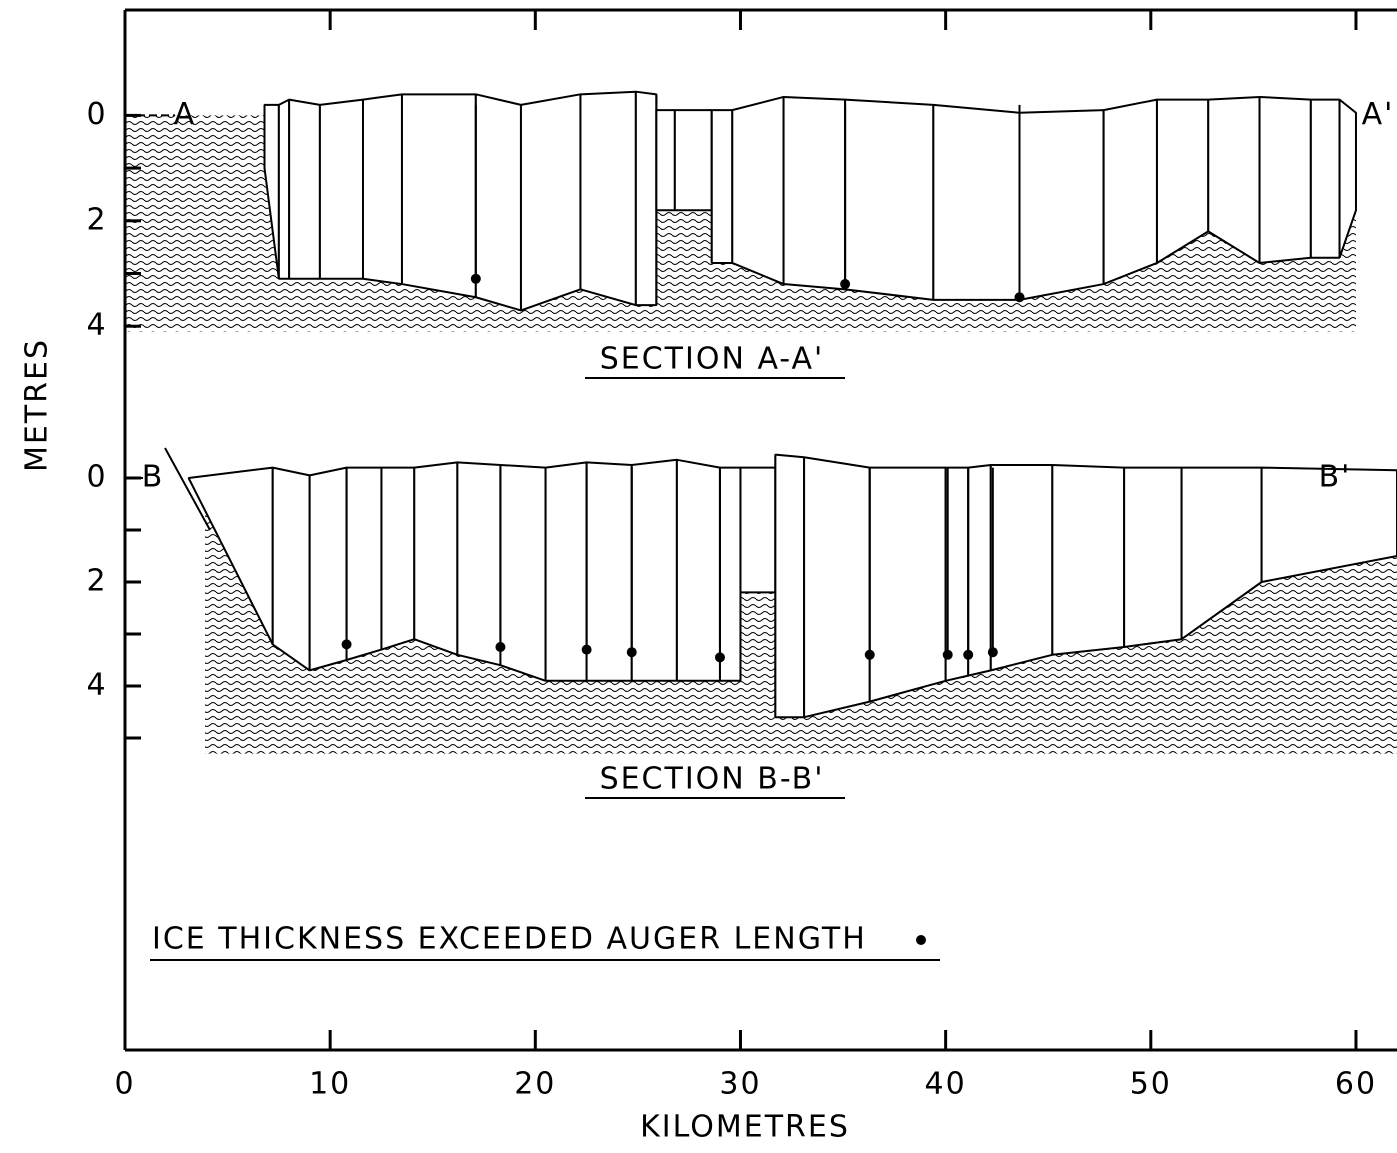  What do you see at coordinates (1151, 1084) in the screenshot?
I see `x-tick-label: 50` at bounding box center [1151, 1084].